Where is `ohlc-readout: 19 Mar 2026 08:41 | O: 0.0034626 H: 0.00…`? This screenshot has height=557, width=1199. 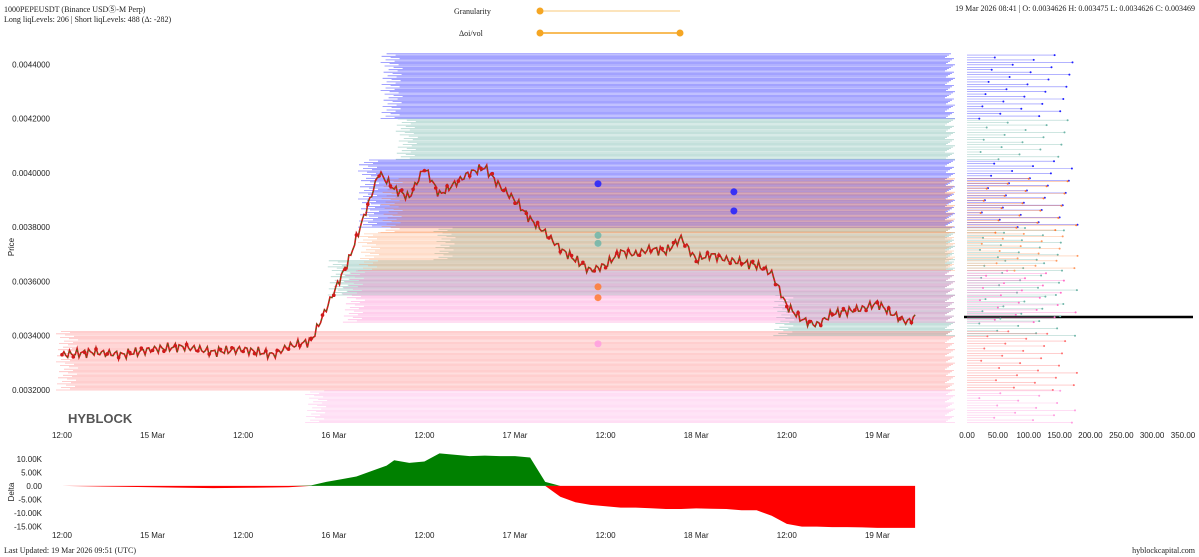 ohlc-readout: 19 Mar 2026 08:41 | O: 0.0034626 H: 0.00… is located at coordinates (1075, 8).